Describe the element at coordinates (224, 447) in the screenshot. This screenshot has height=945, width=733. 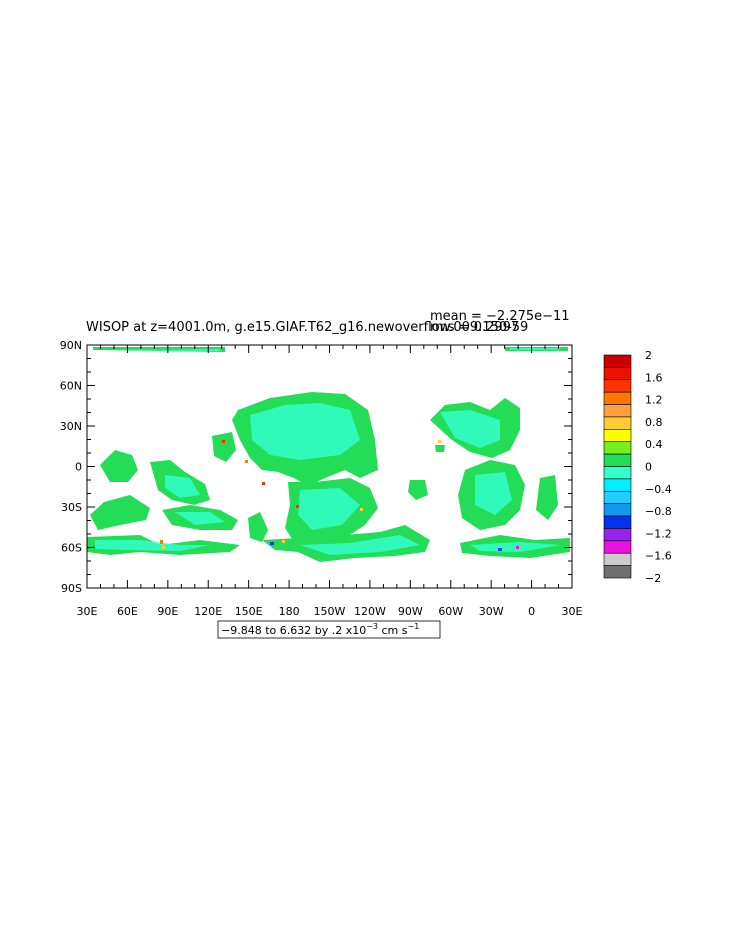
I see `region-west-pacific` at that location.